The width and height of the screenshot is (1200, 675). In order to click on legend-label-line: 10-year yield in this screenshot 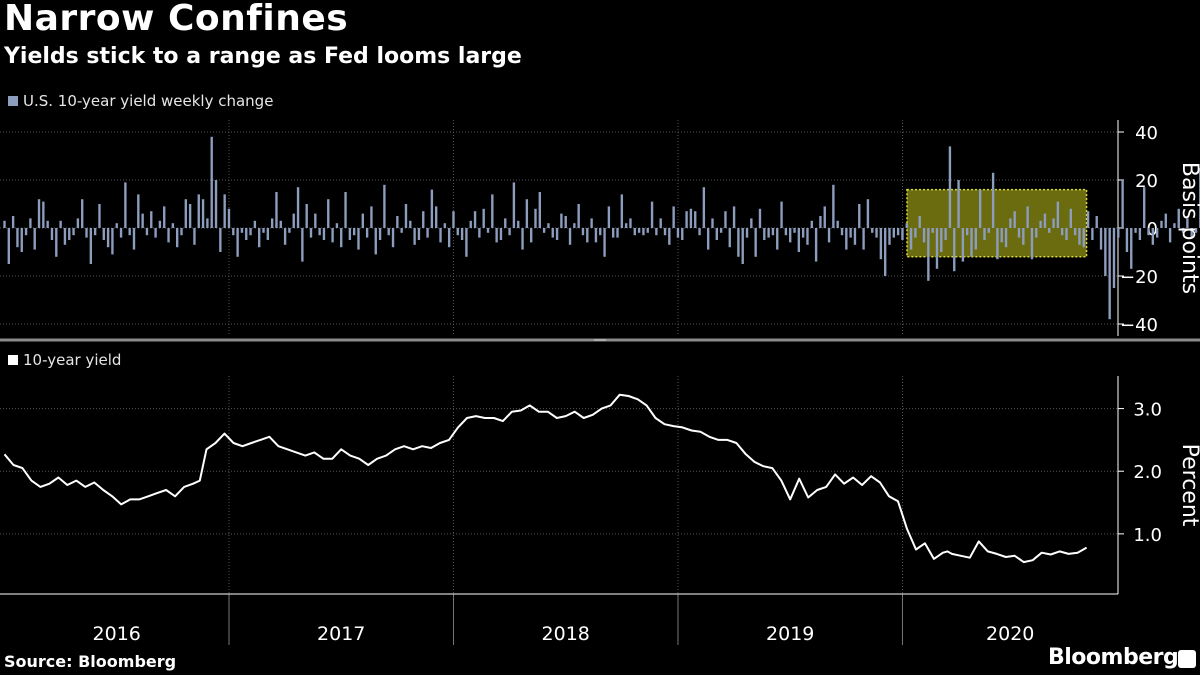, I will do `click(72, 360)`.